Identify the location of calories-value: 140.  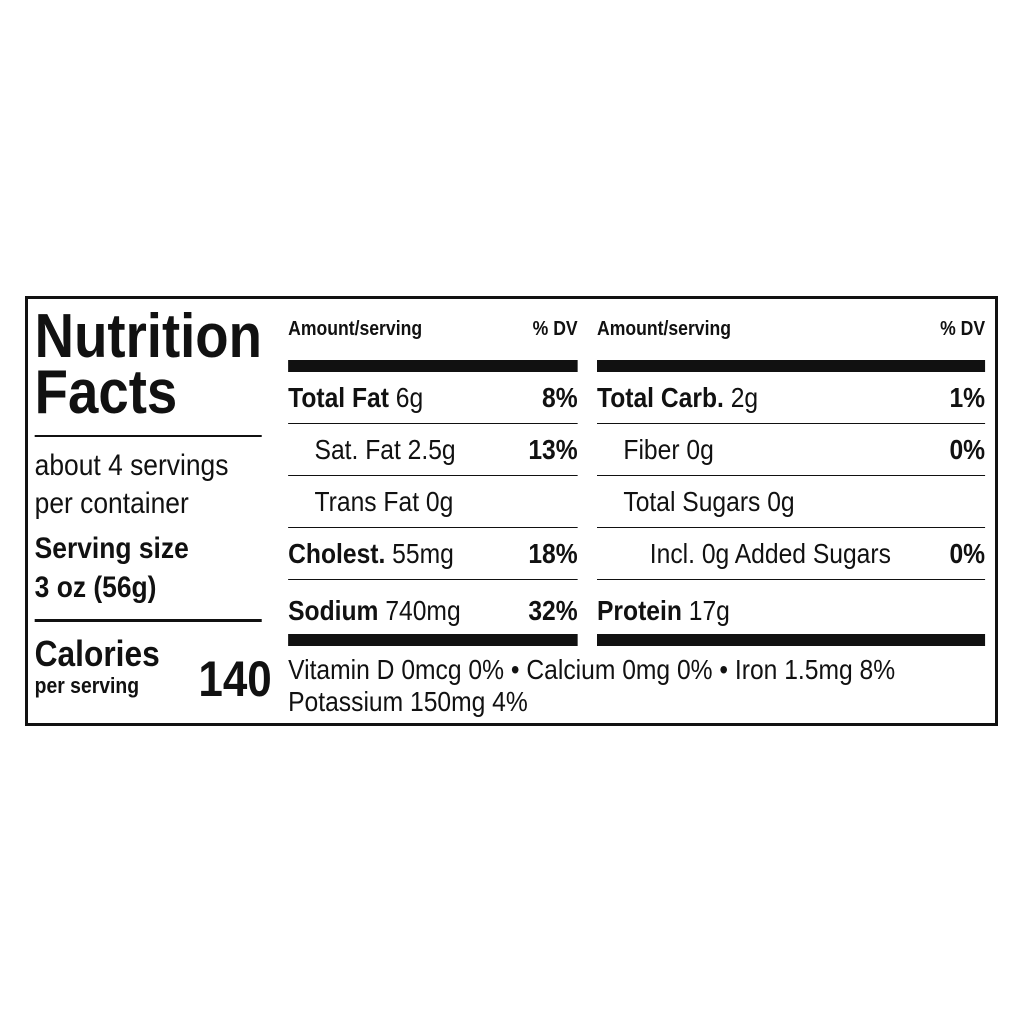
(235, 679).